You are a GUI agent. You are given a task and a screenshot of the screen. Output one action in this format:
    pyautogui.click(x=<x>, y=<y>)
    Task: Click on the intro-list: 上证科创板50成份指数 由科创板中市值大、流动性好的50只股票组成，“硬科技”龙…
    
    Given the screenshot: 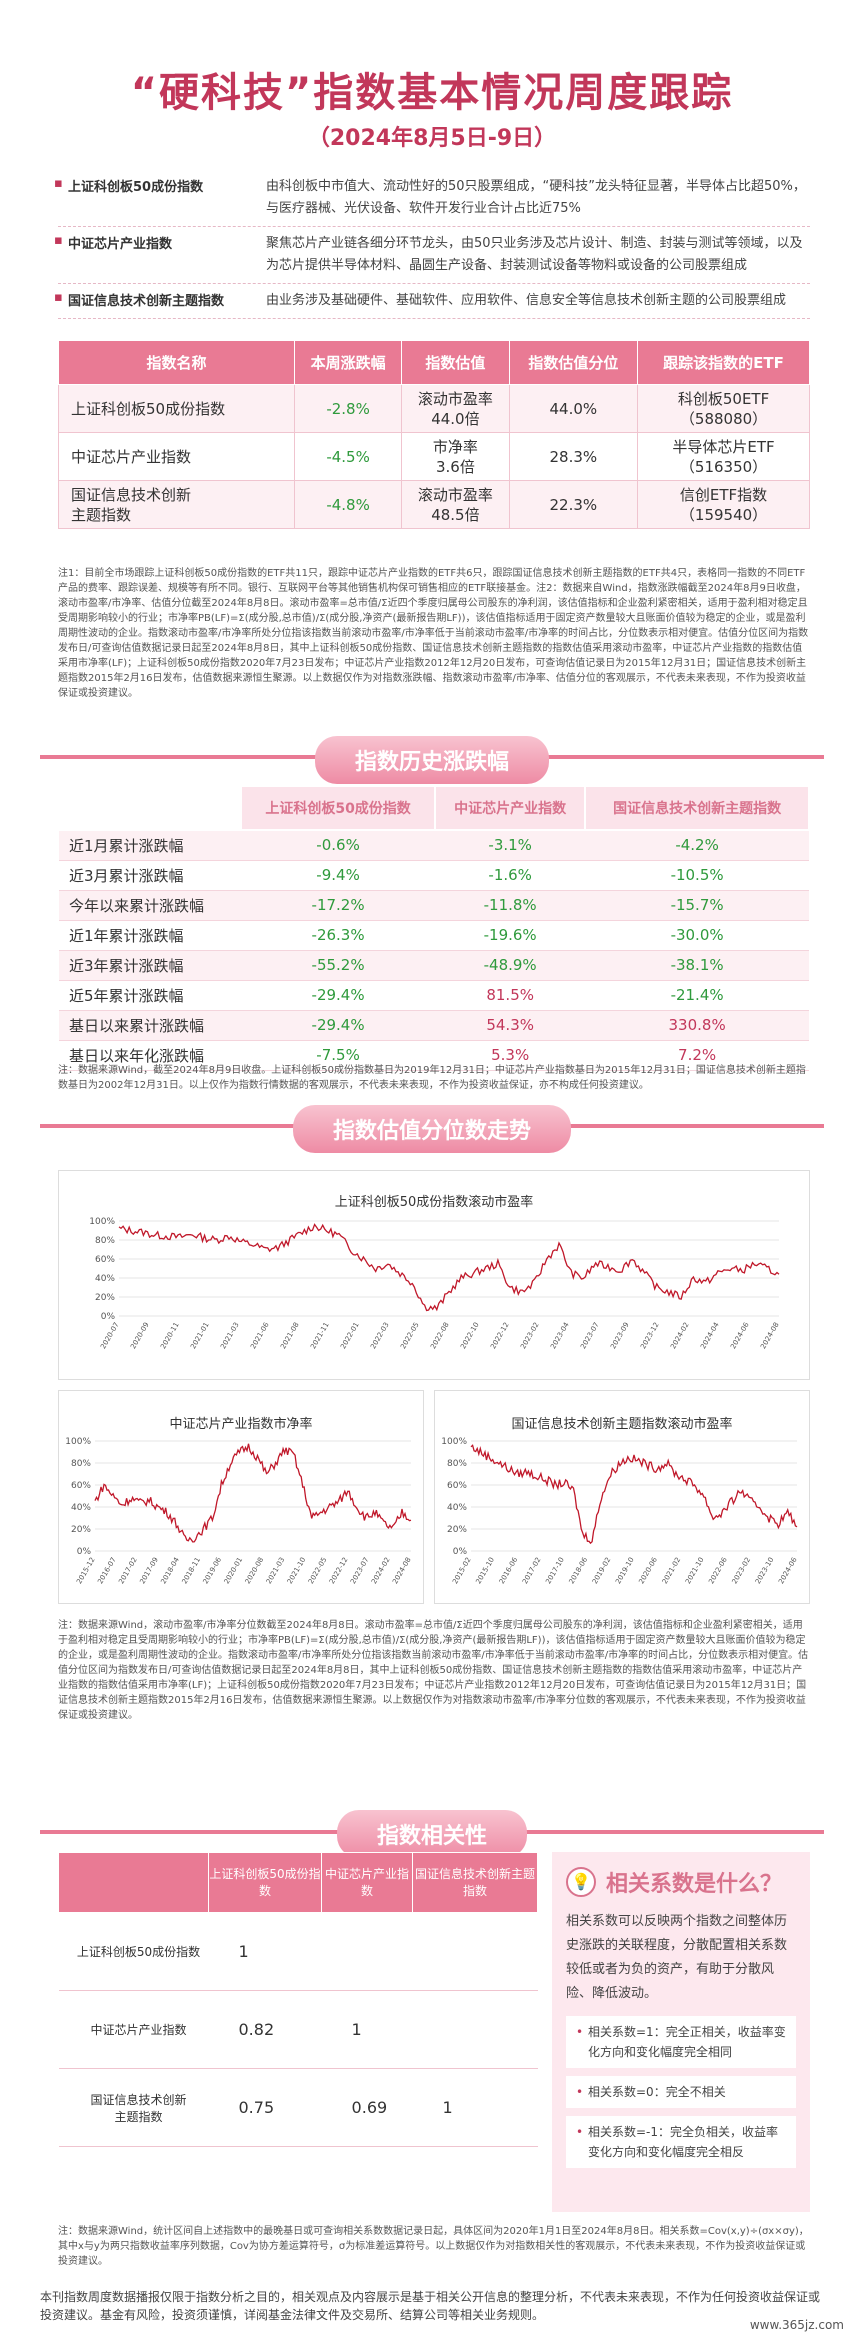 What is the action you would take?
    pyautogui.click(x=432, y=244)
    